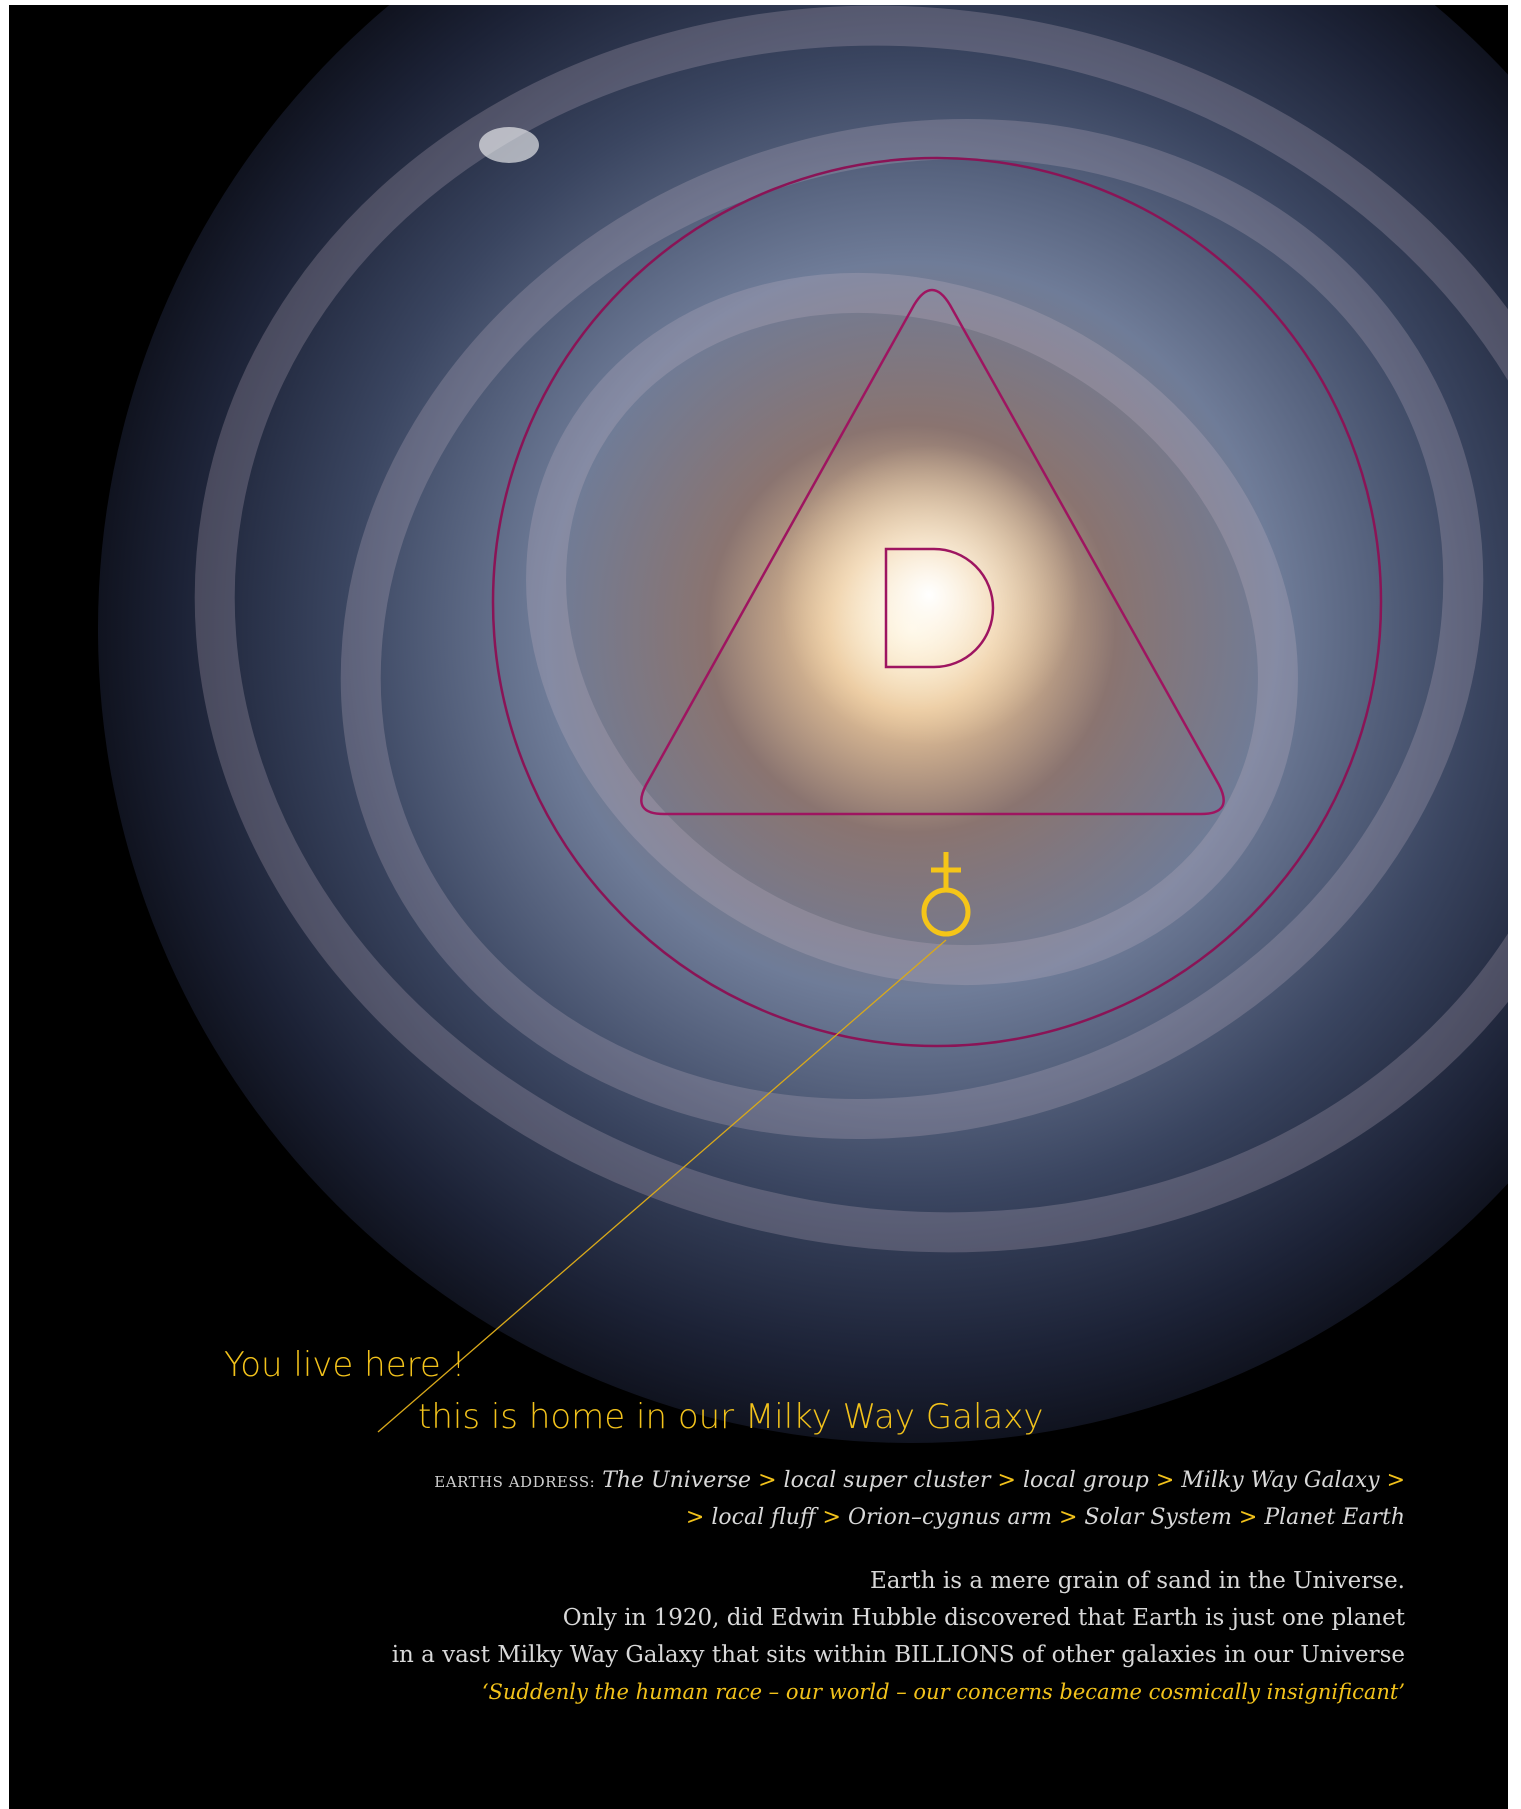 The image size is (1521, 1809). What do you see at coordinates (1334, 1517) in the screenshot?
I see `address-item: Planet Earth` at bounding box center [1334, 1517].